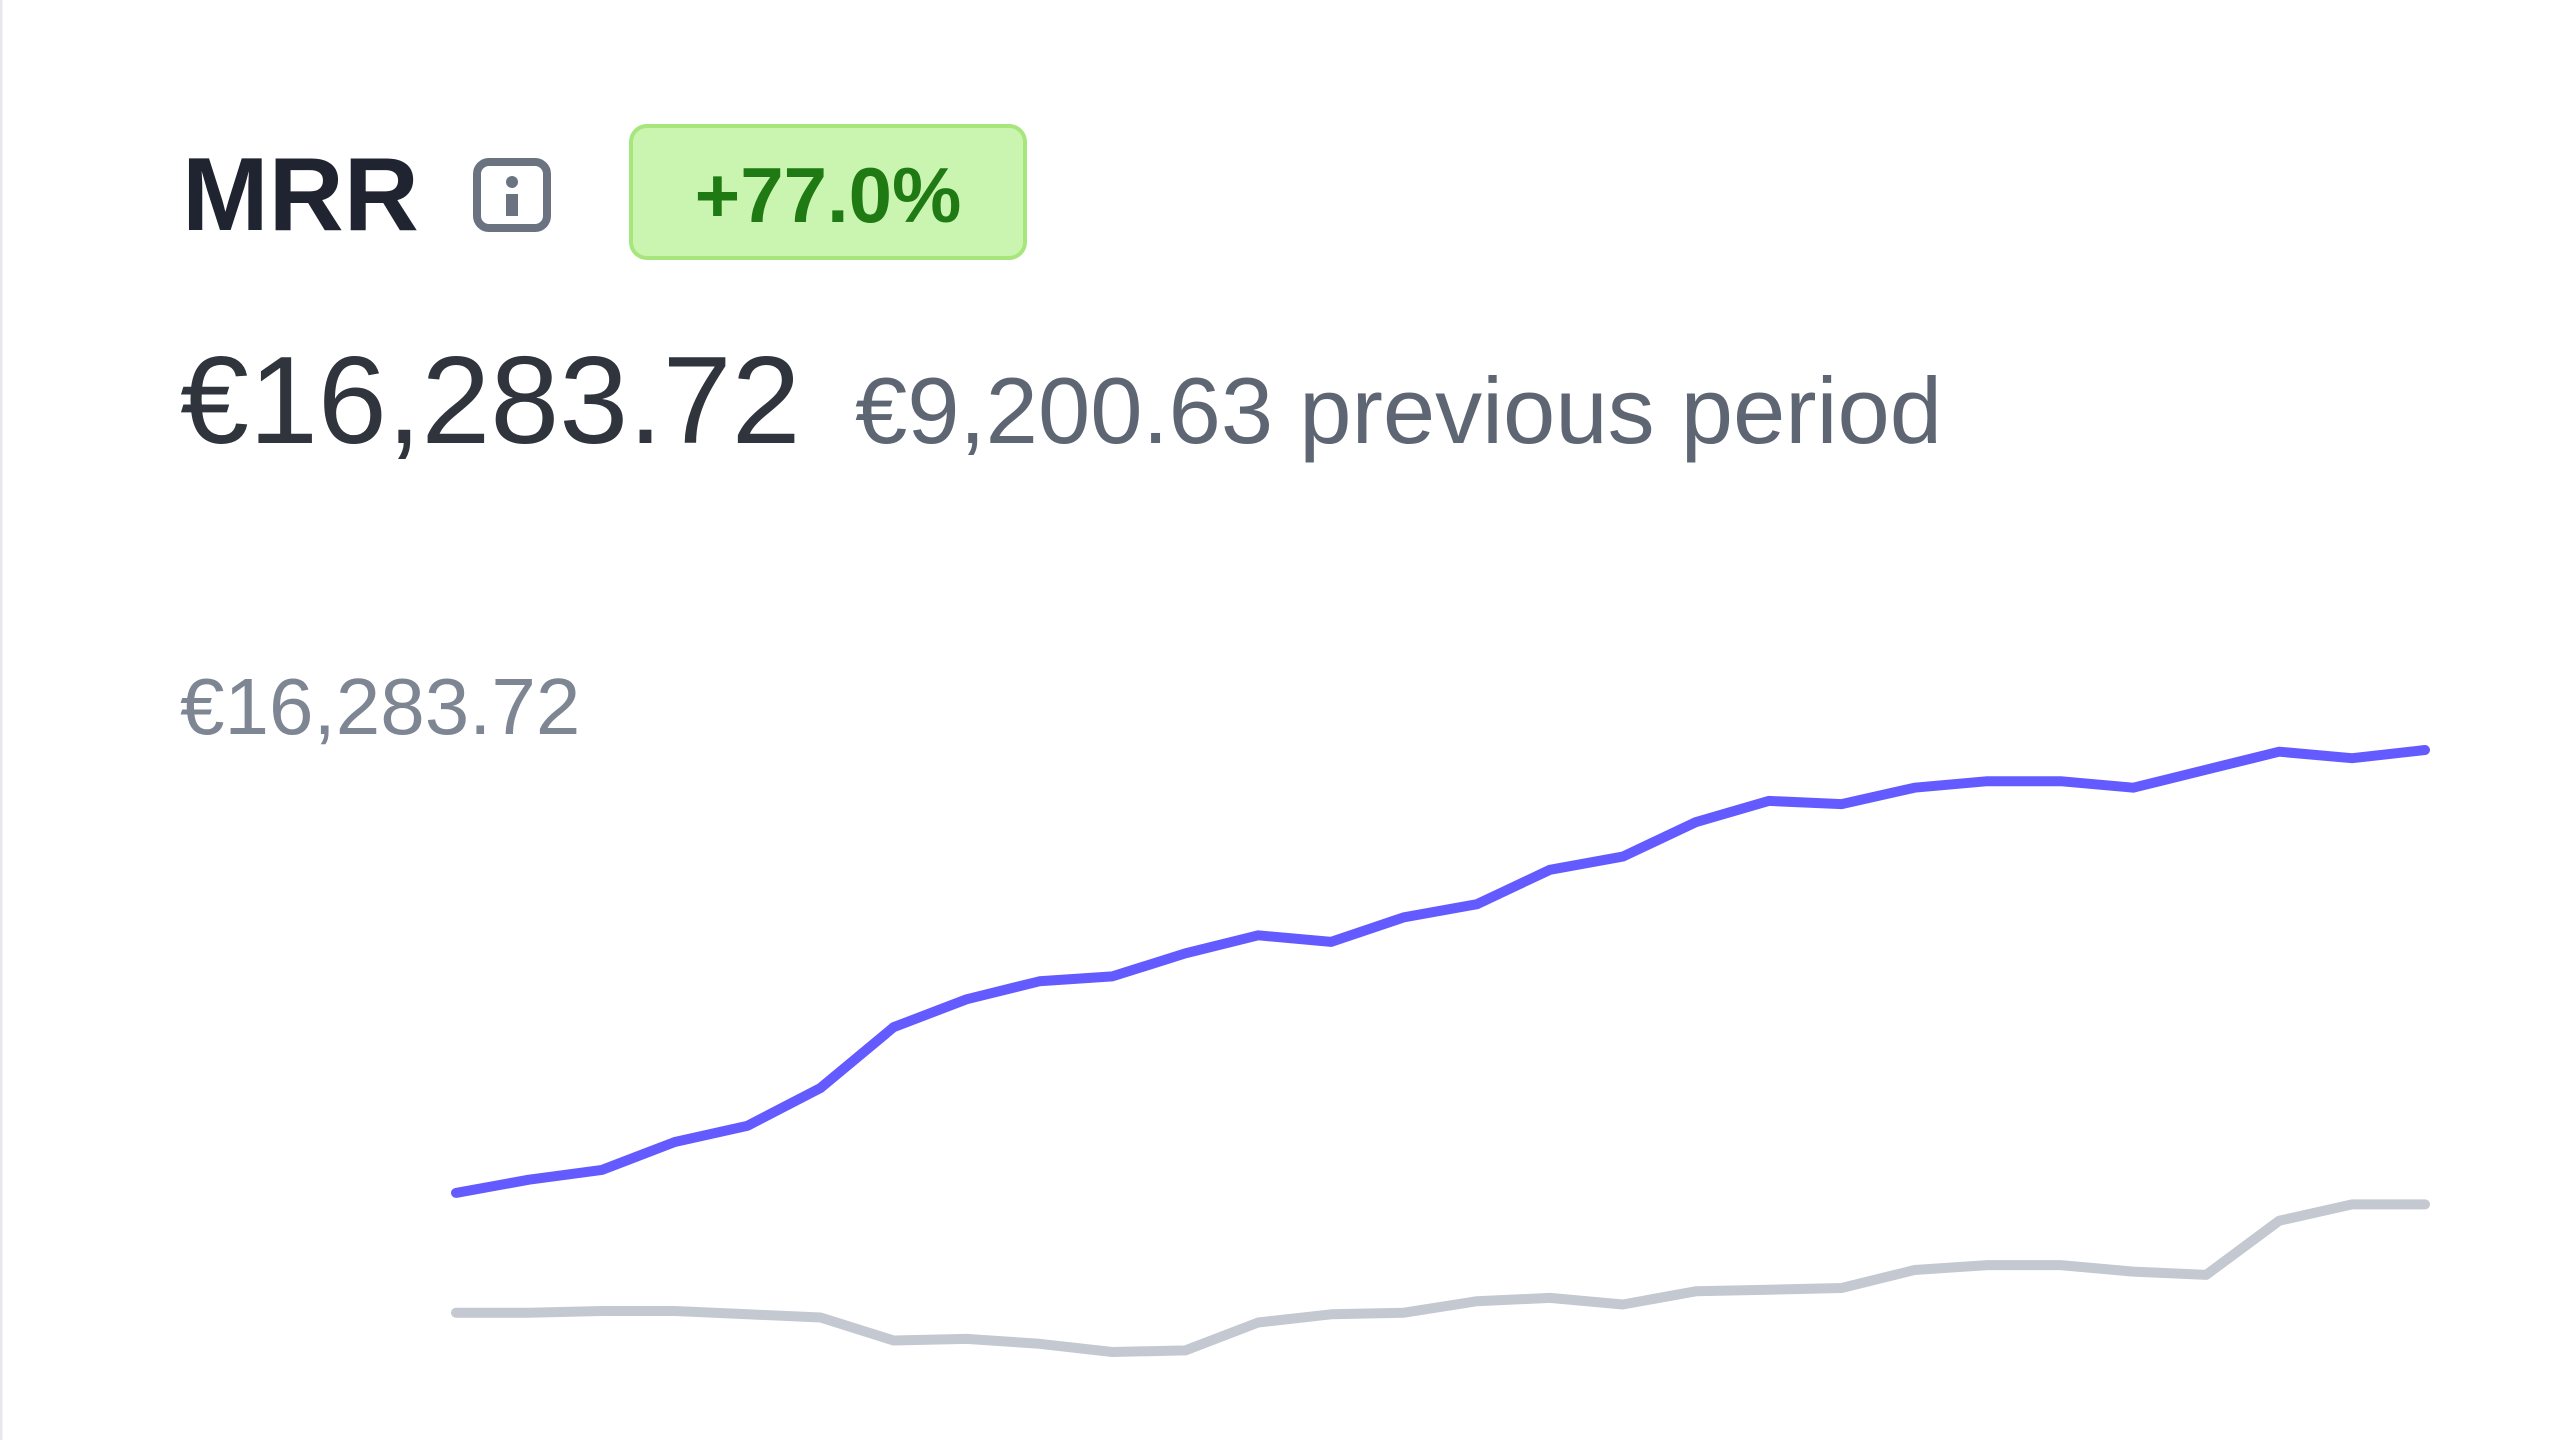 This screenshot has height=1440, width=2560. I want to click on change-value: +77.0%, so click(828, 195).